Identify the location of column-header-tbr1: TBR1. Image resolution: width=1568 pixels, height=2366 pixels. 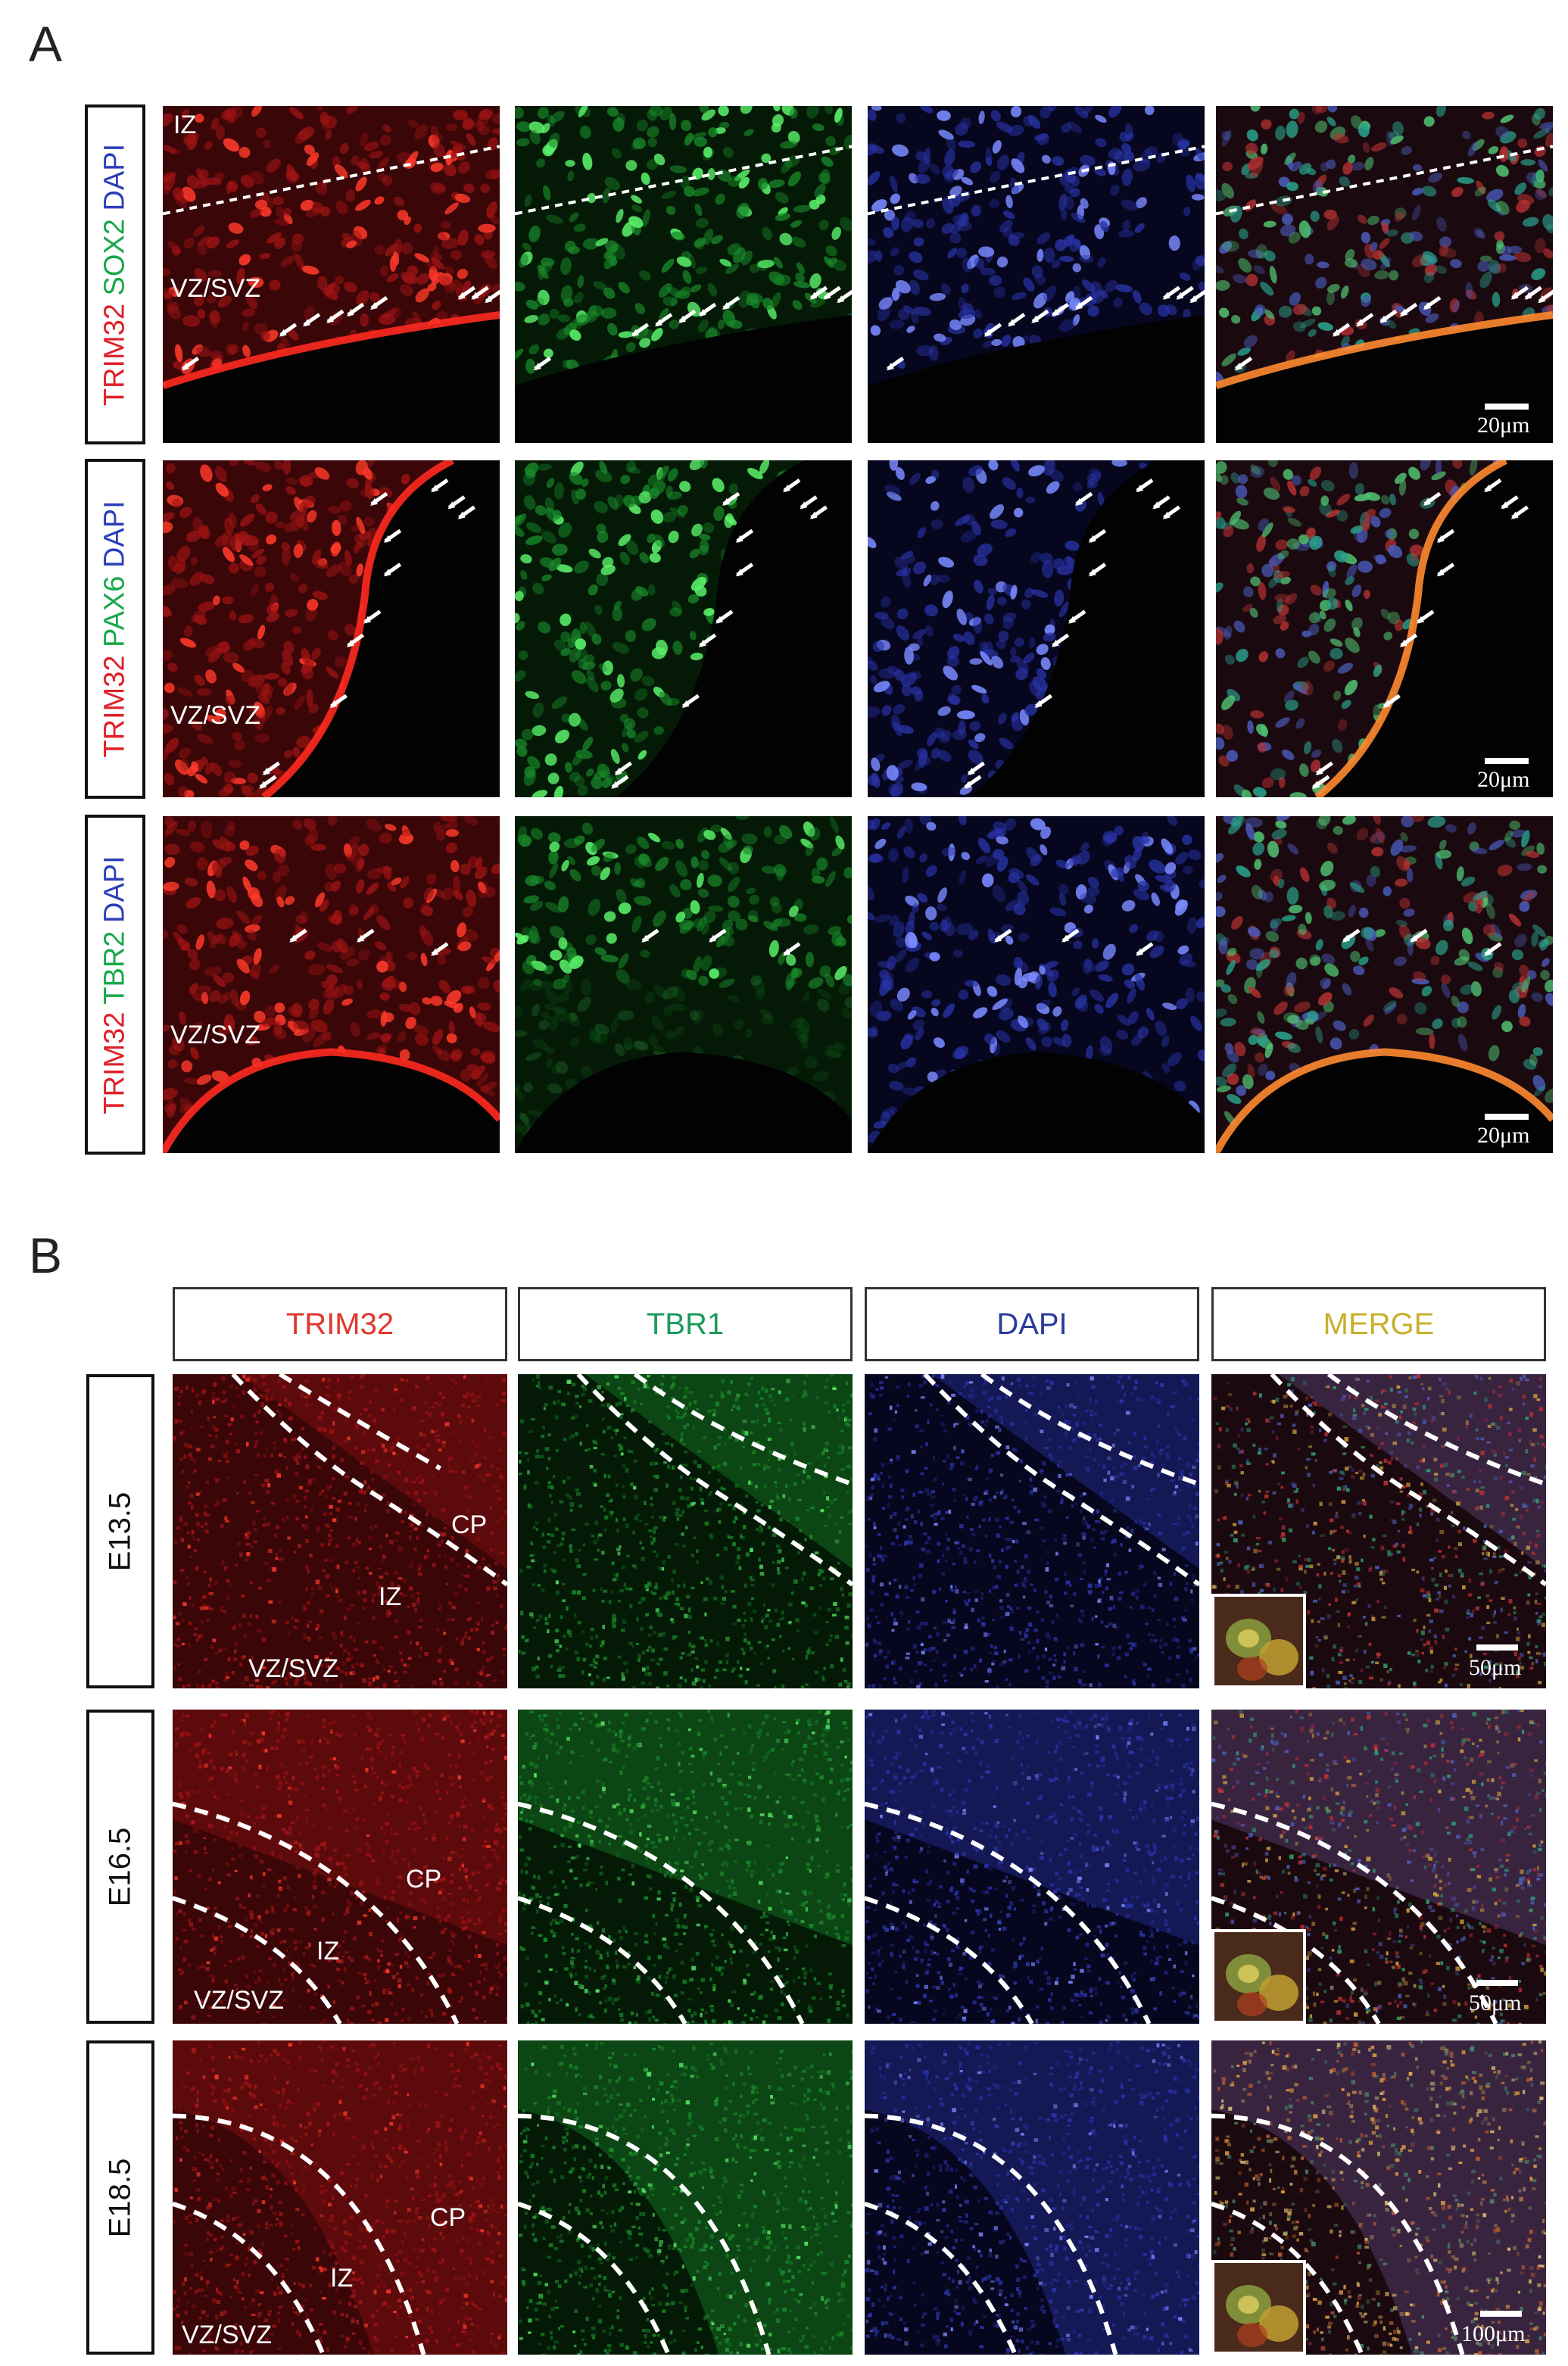
(685, 1324).